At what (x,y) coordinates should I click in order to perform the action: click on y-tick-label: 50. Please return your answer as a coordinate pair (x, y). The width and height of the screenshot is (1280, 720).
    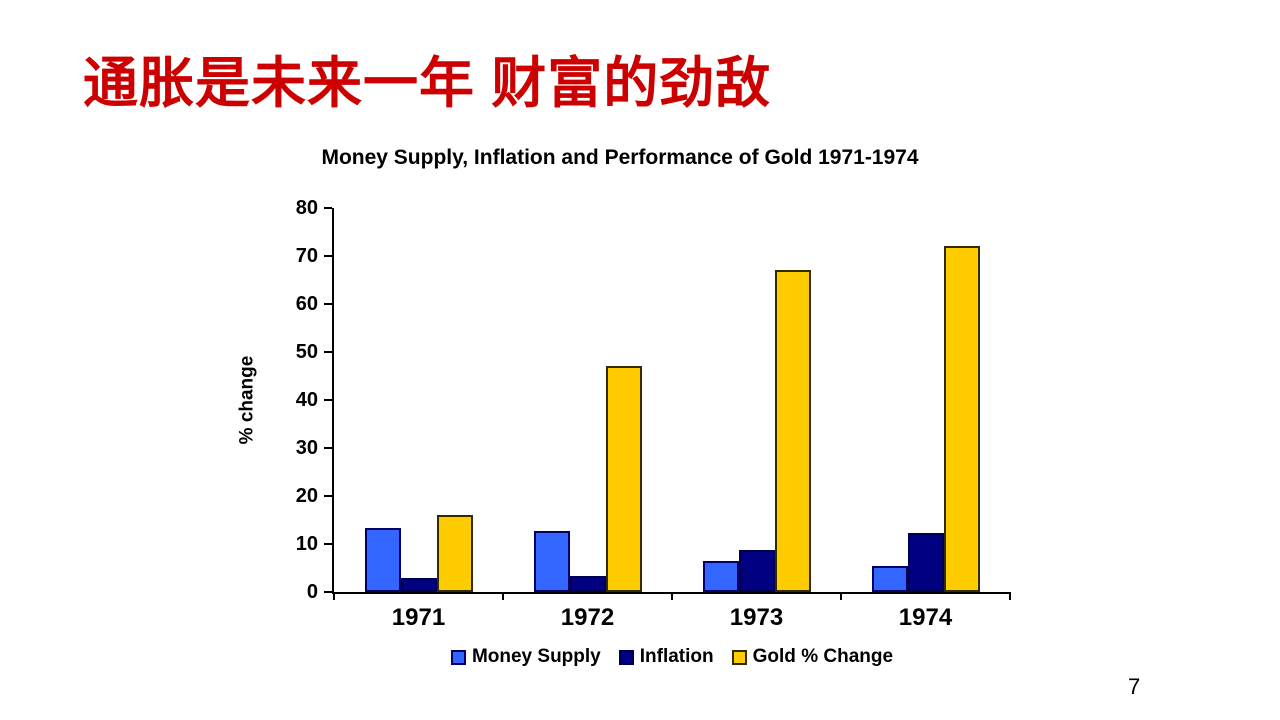
    Looking at the image, I should click on (306, 352).